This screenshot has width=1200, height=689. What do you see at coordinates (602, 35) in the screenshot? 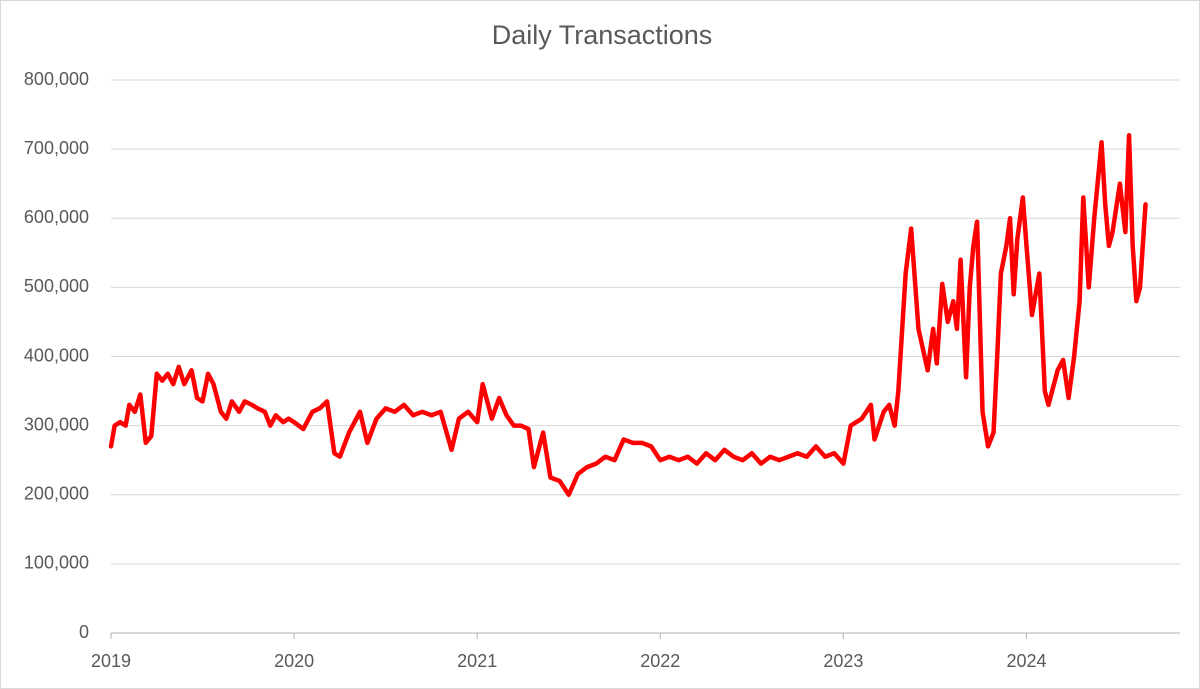
I see `chart-title: Daily Transactions` at bounding box center [602, 35].